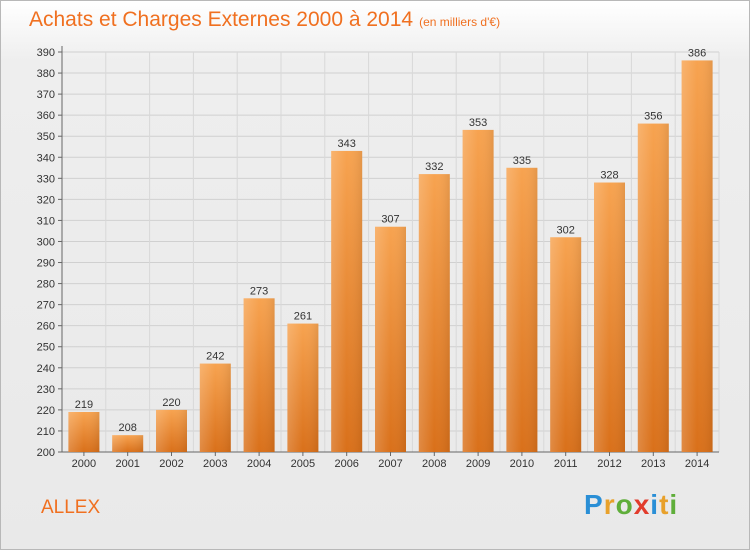 Image resolution: width=750 pixels, height=551 pixels. What do you see at coordinates (46, 221) in the screenshot?
I see `y-tick-label: 310` at bounding box center [46, 221].